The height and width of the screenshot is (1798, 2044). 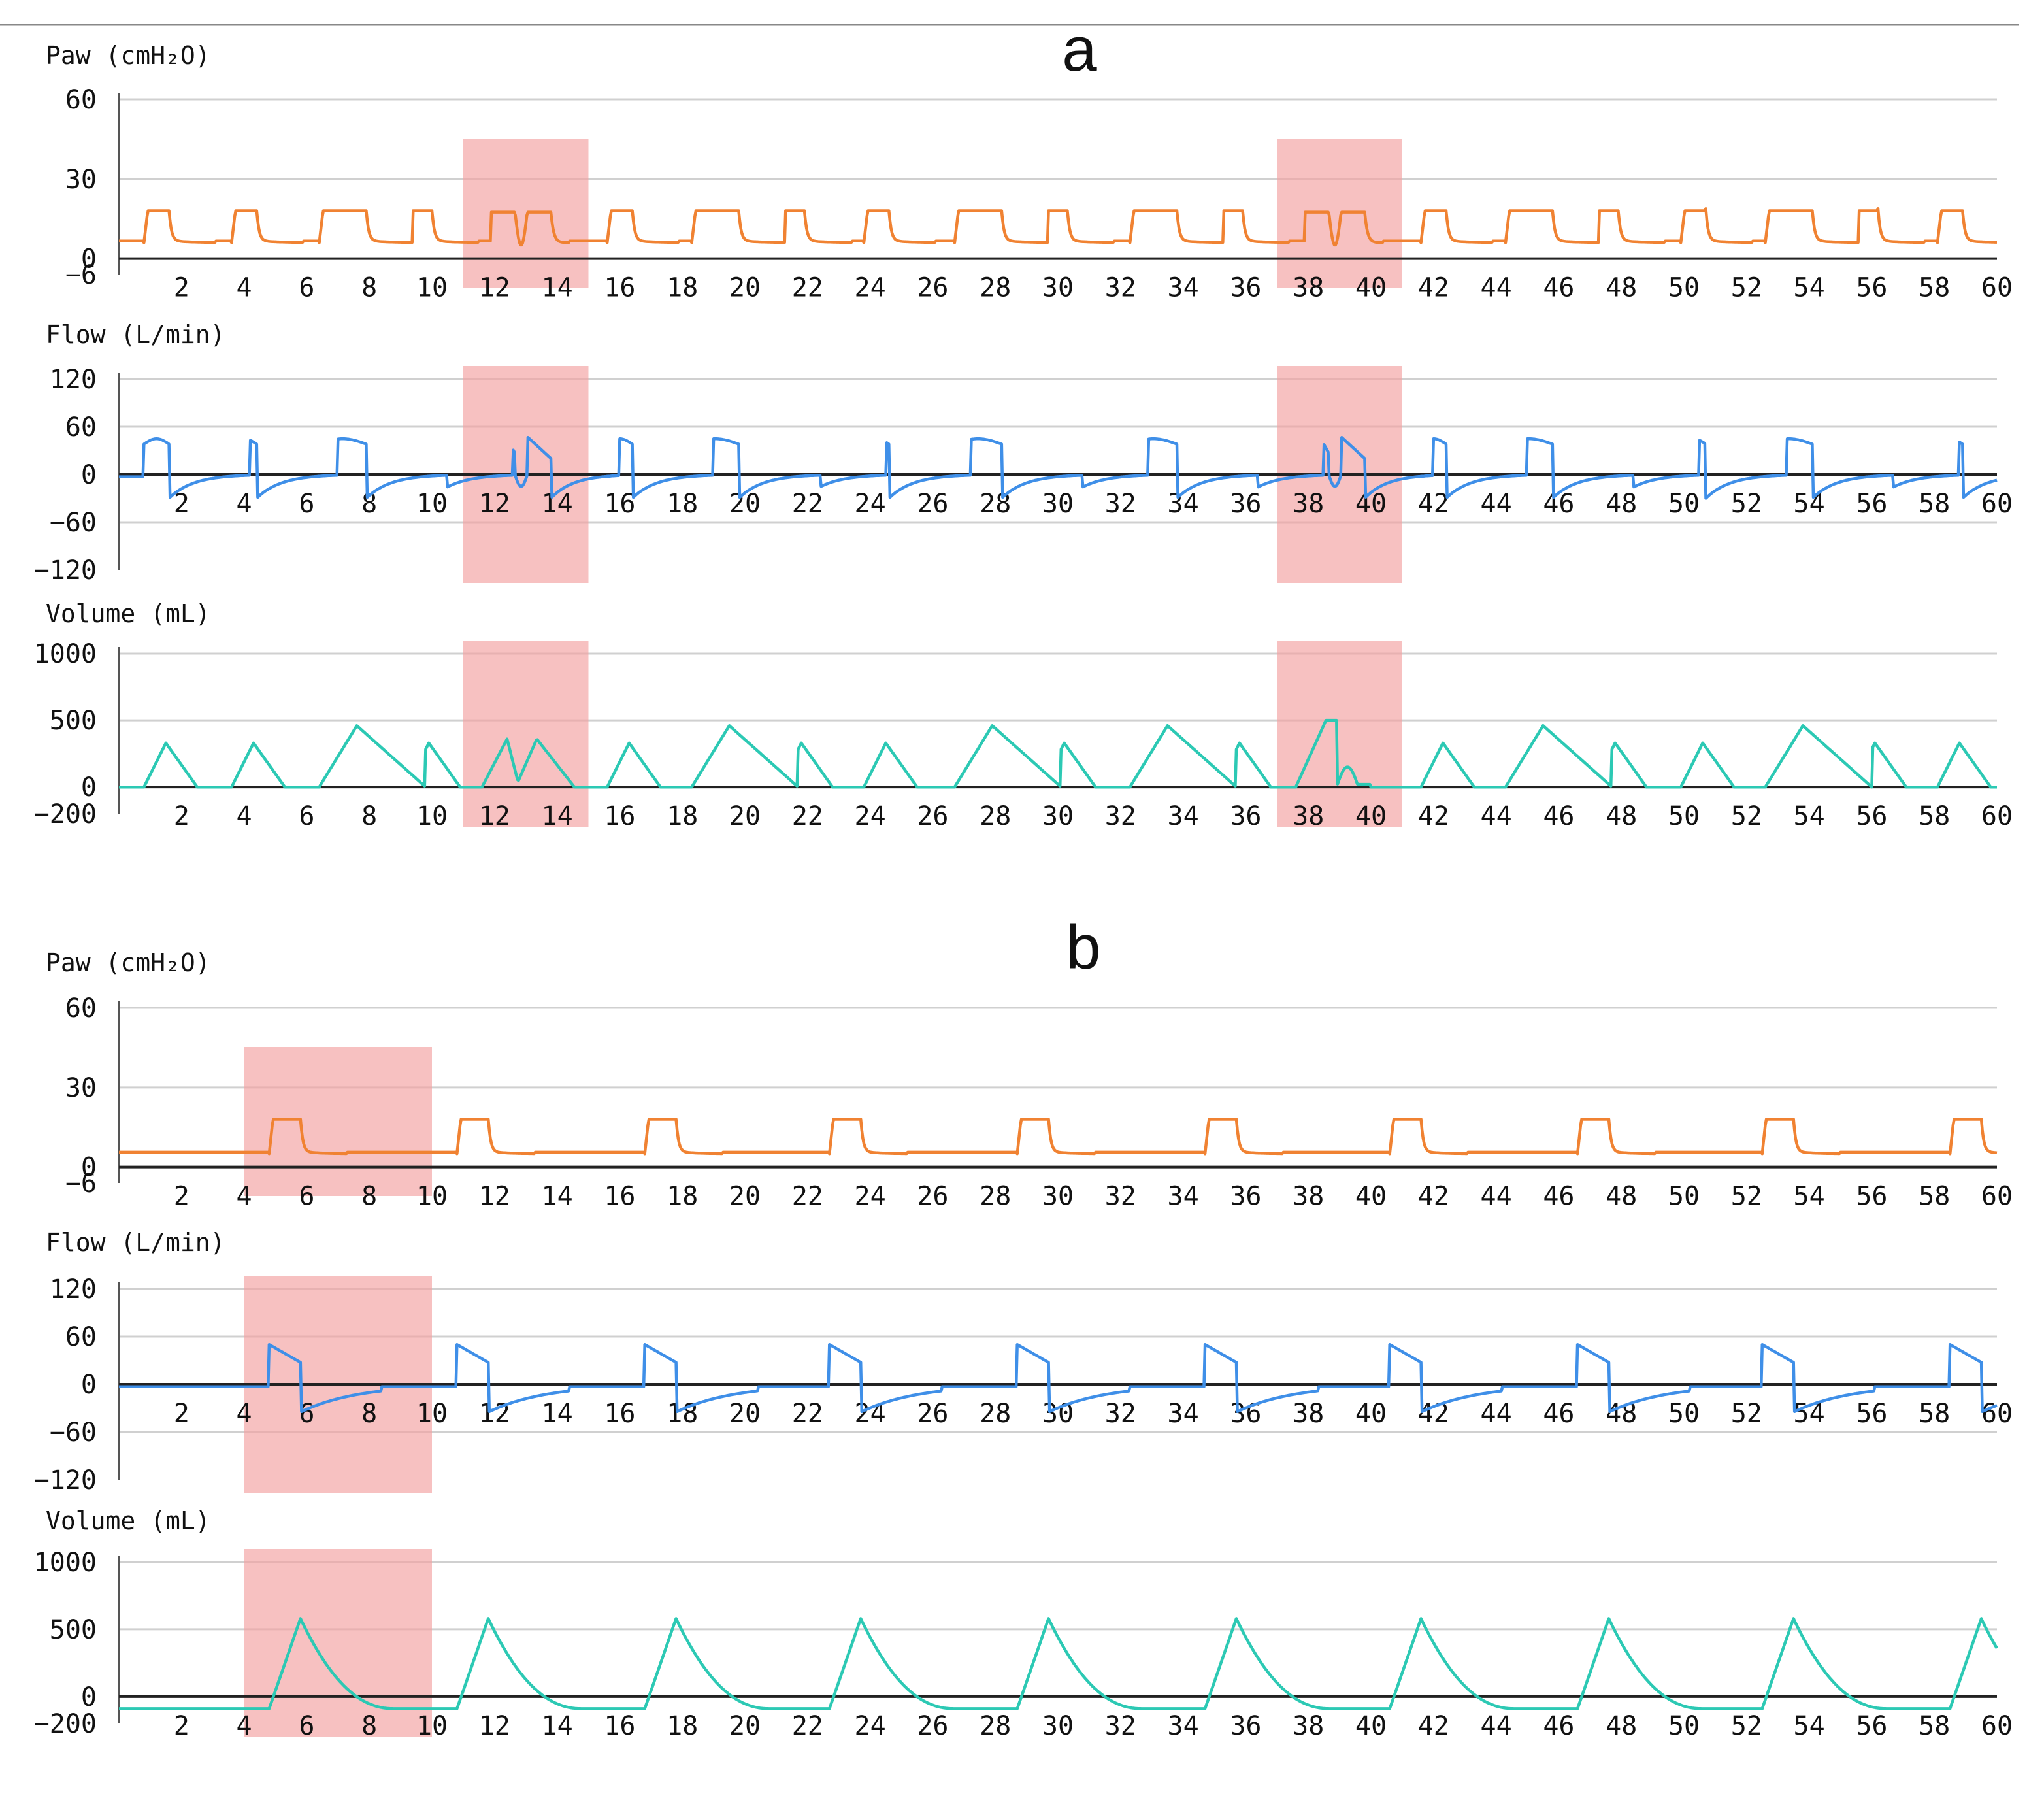 I want to click on x-tick-label: 48, so click(x=1621, y=816).